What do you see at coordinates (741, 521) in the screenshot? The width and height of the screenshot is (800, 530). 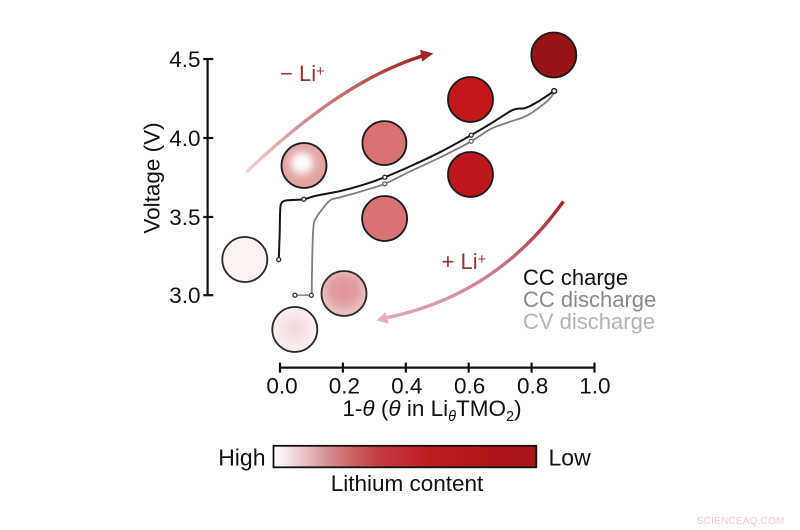 I see `svg-text: SCIENCEAQ.COM` at bounding box center [741, 521].